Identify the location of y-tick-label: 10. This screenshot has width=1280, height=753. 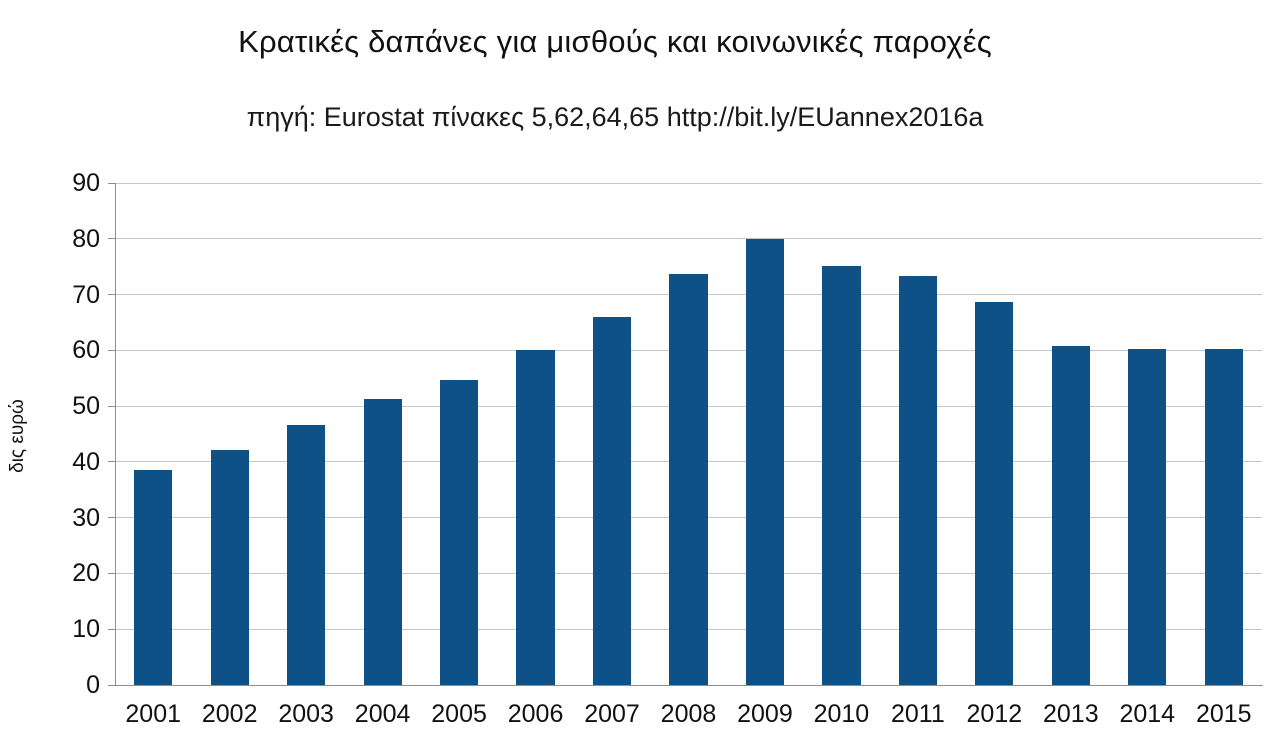
(86, 629).